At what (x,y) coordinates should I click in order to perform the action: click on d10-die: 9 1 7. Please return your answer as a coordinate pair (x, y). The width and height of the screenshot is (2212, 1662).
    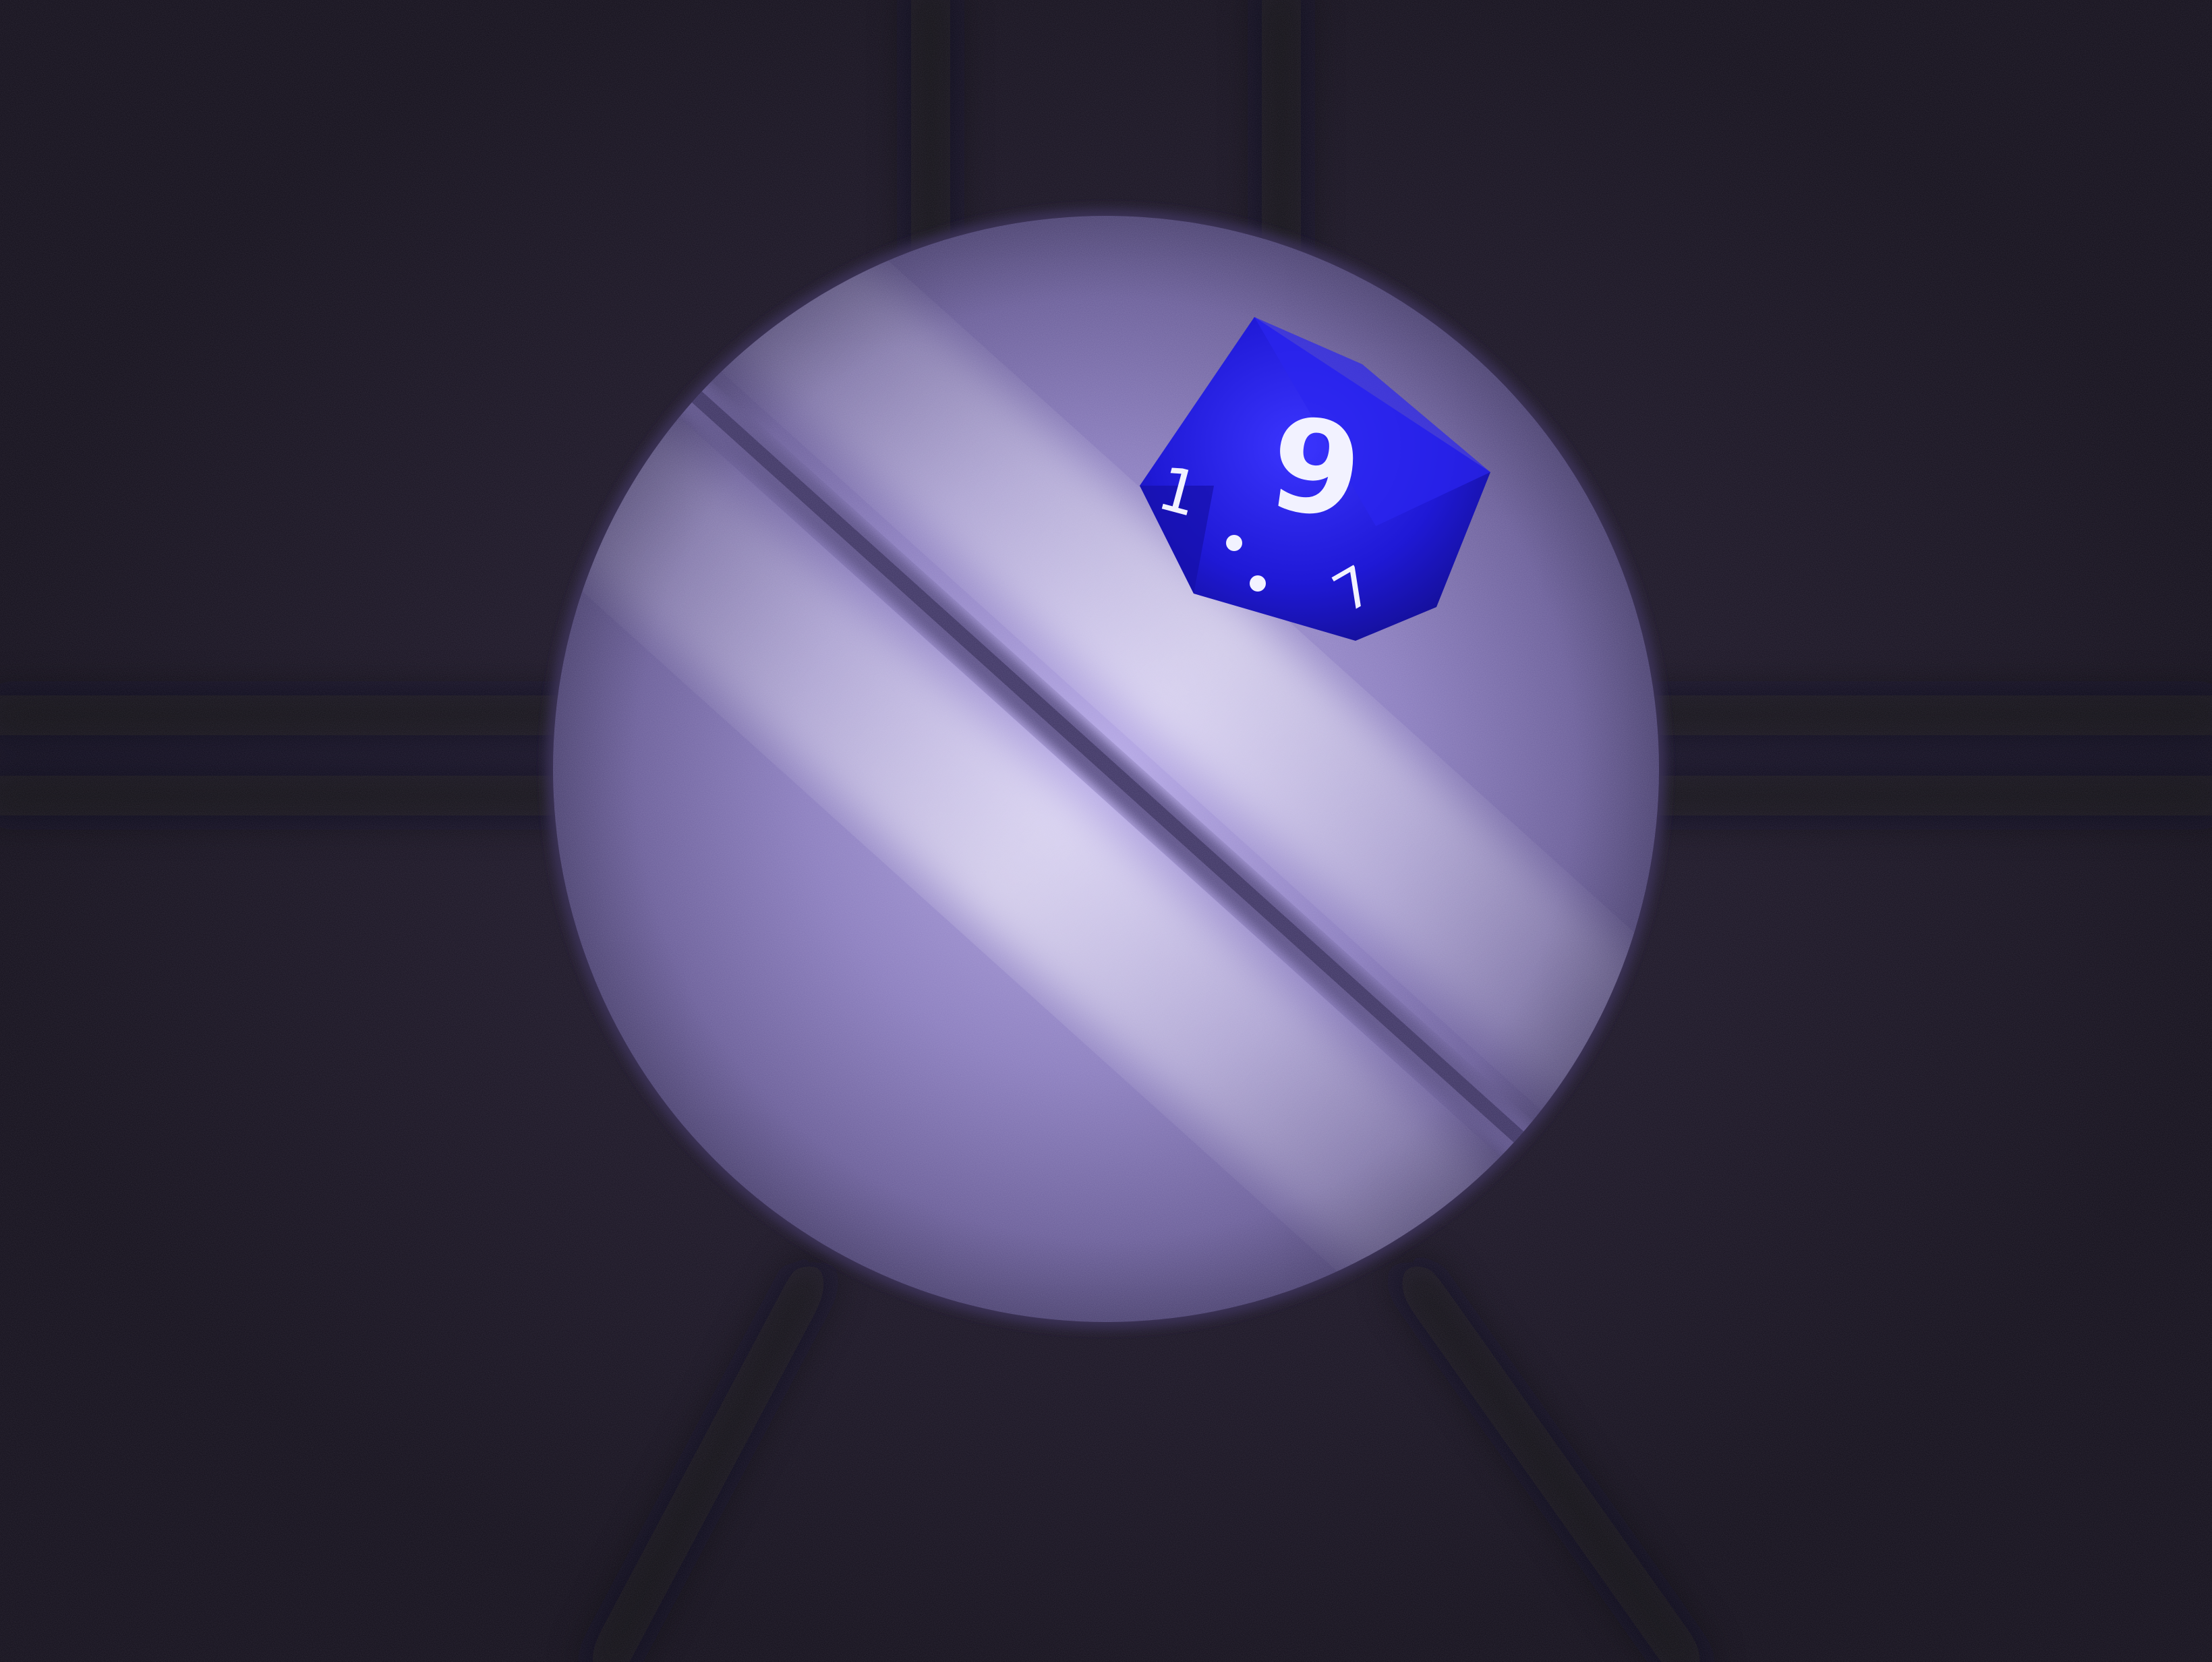
    Looking at the image, I should click on (1315, 479).